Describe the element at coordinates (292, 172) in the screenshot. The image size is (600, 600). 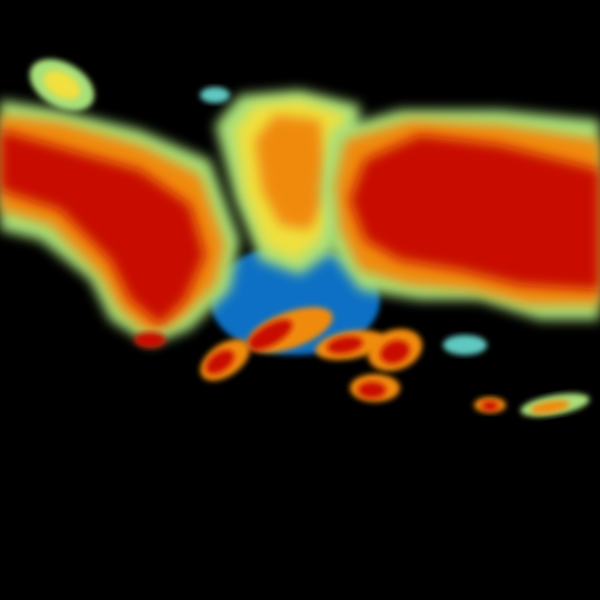
I see `echo-fan-core` at that location.